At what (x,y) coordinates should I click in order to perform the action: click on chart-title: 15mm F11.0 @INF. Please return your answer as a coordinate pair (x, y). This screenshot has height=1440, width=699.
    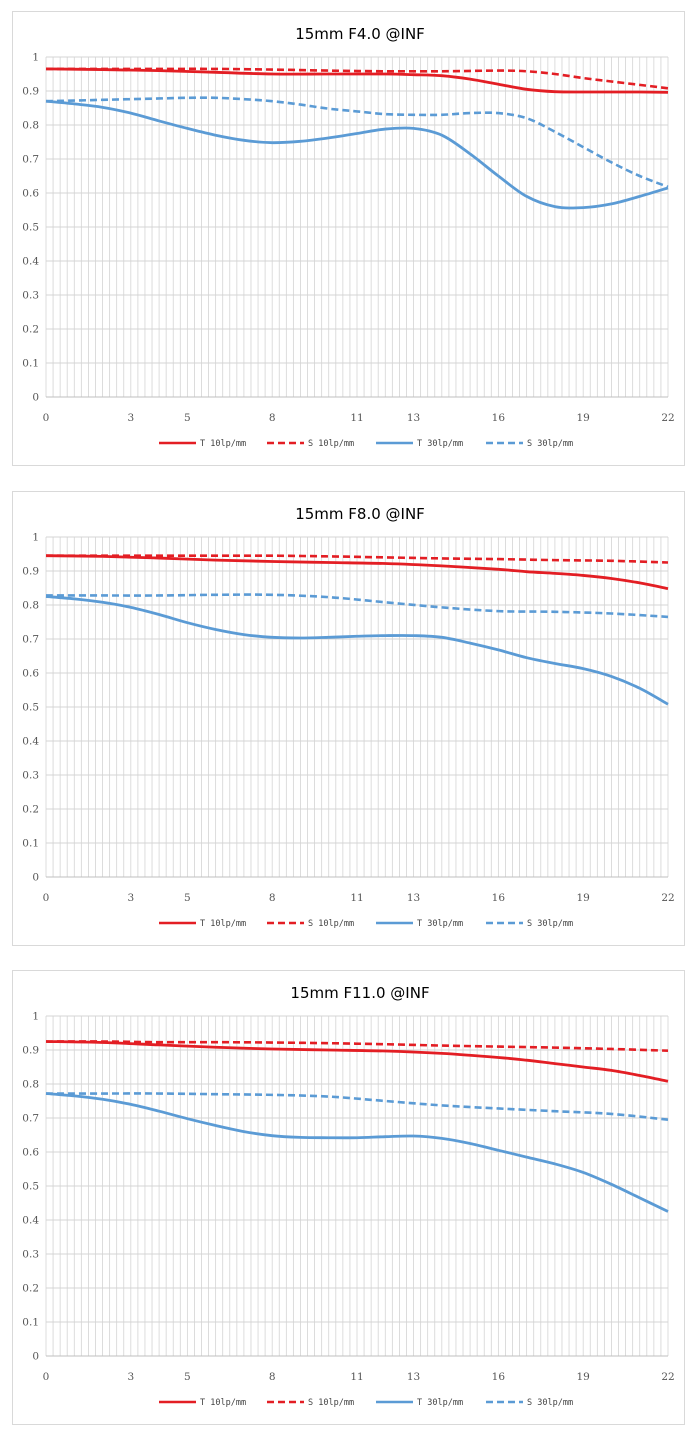
    Looking at the image, I should click on (359, 993).